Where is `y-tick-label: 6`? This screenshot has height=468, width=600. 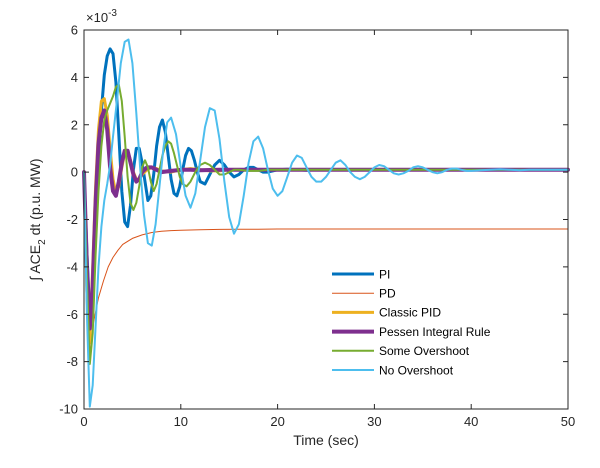
y-tick-label: 6 is located at coordinates (74, 30).